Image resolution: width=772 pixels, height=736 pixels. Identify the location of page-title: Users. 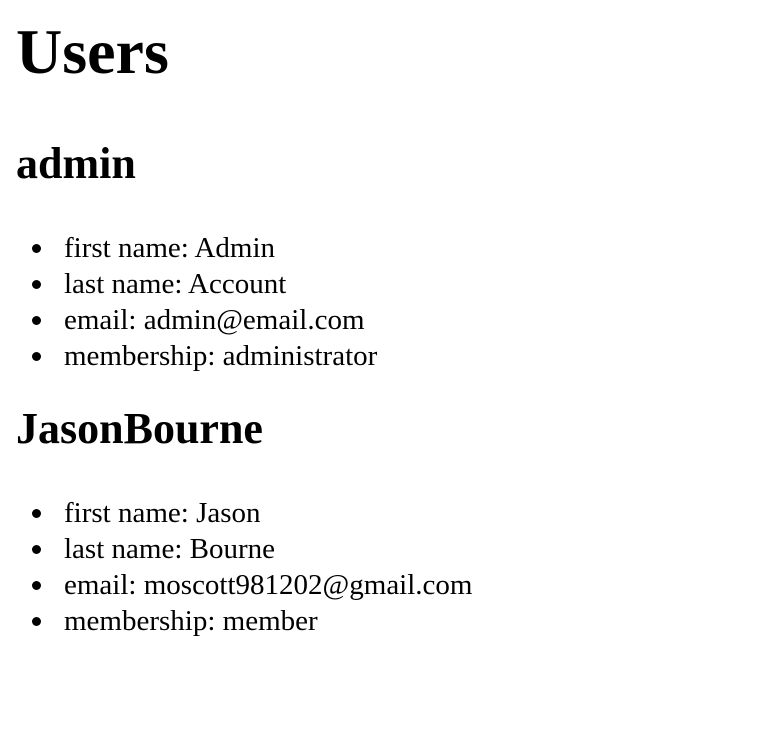
(92, 51).